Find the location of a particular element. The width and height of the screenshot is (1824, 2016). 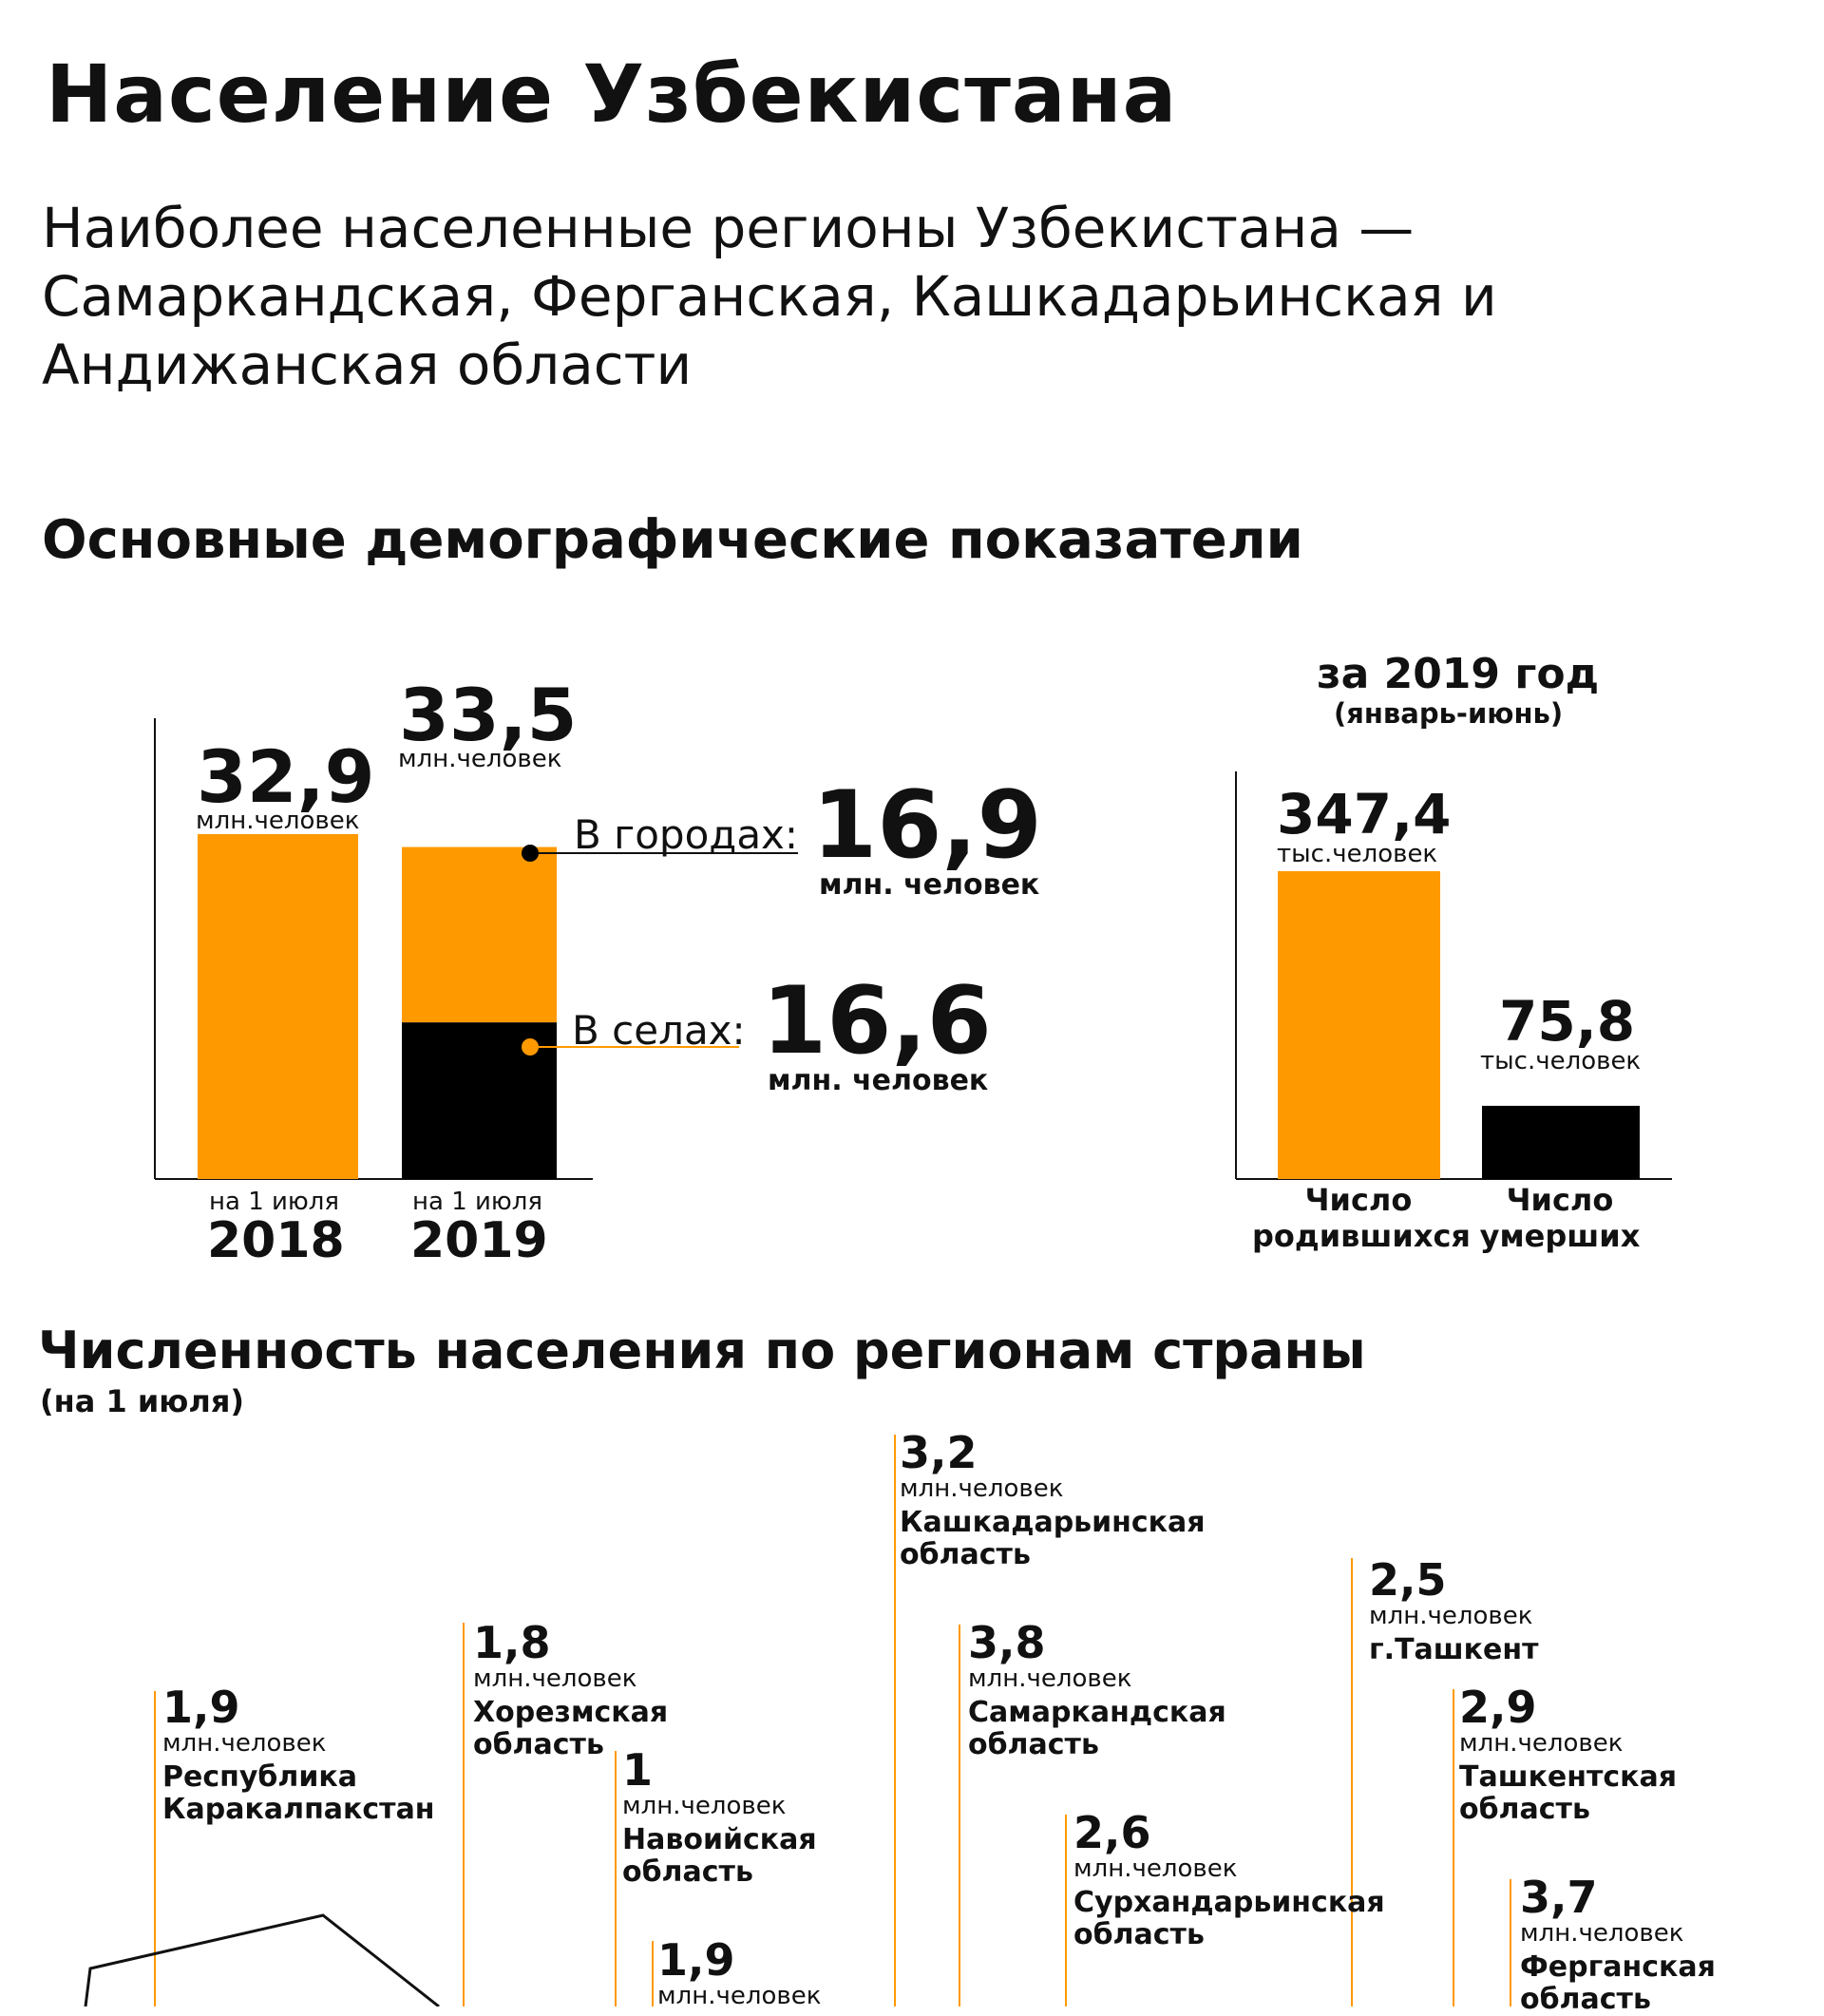

region-name-line1: Навоийская is located at coordinates (719, 1839).